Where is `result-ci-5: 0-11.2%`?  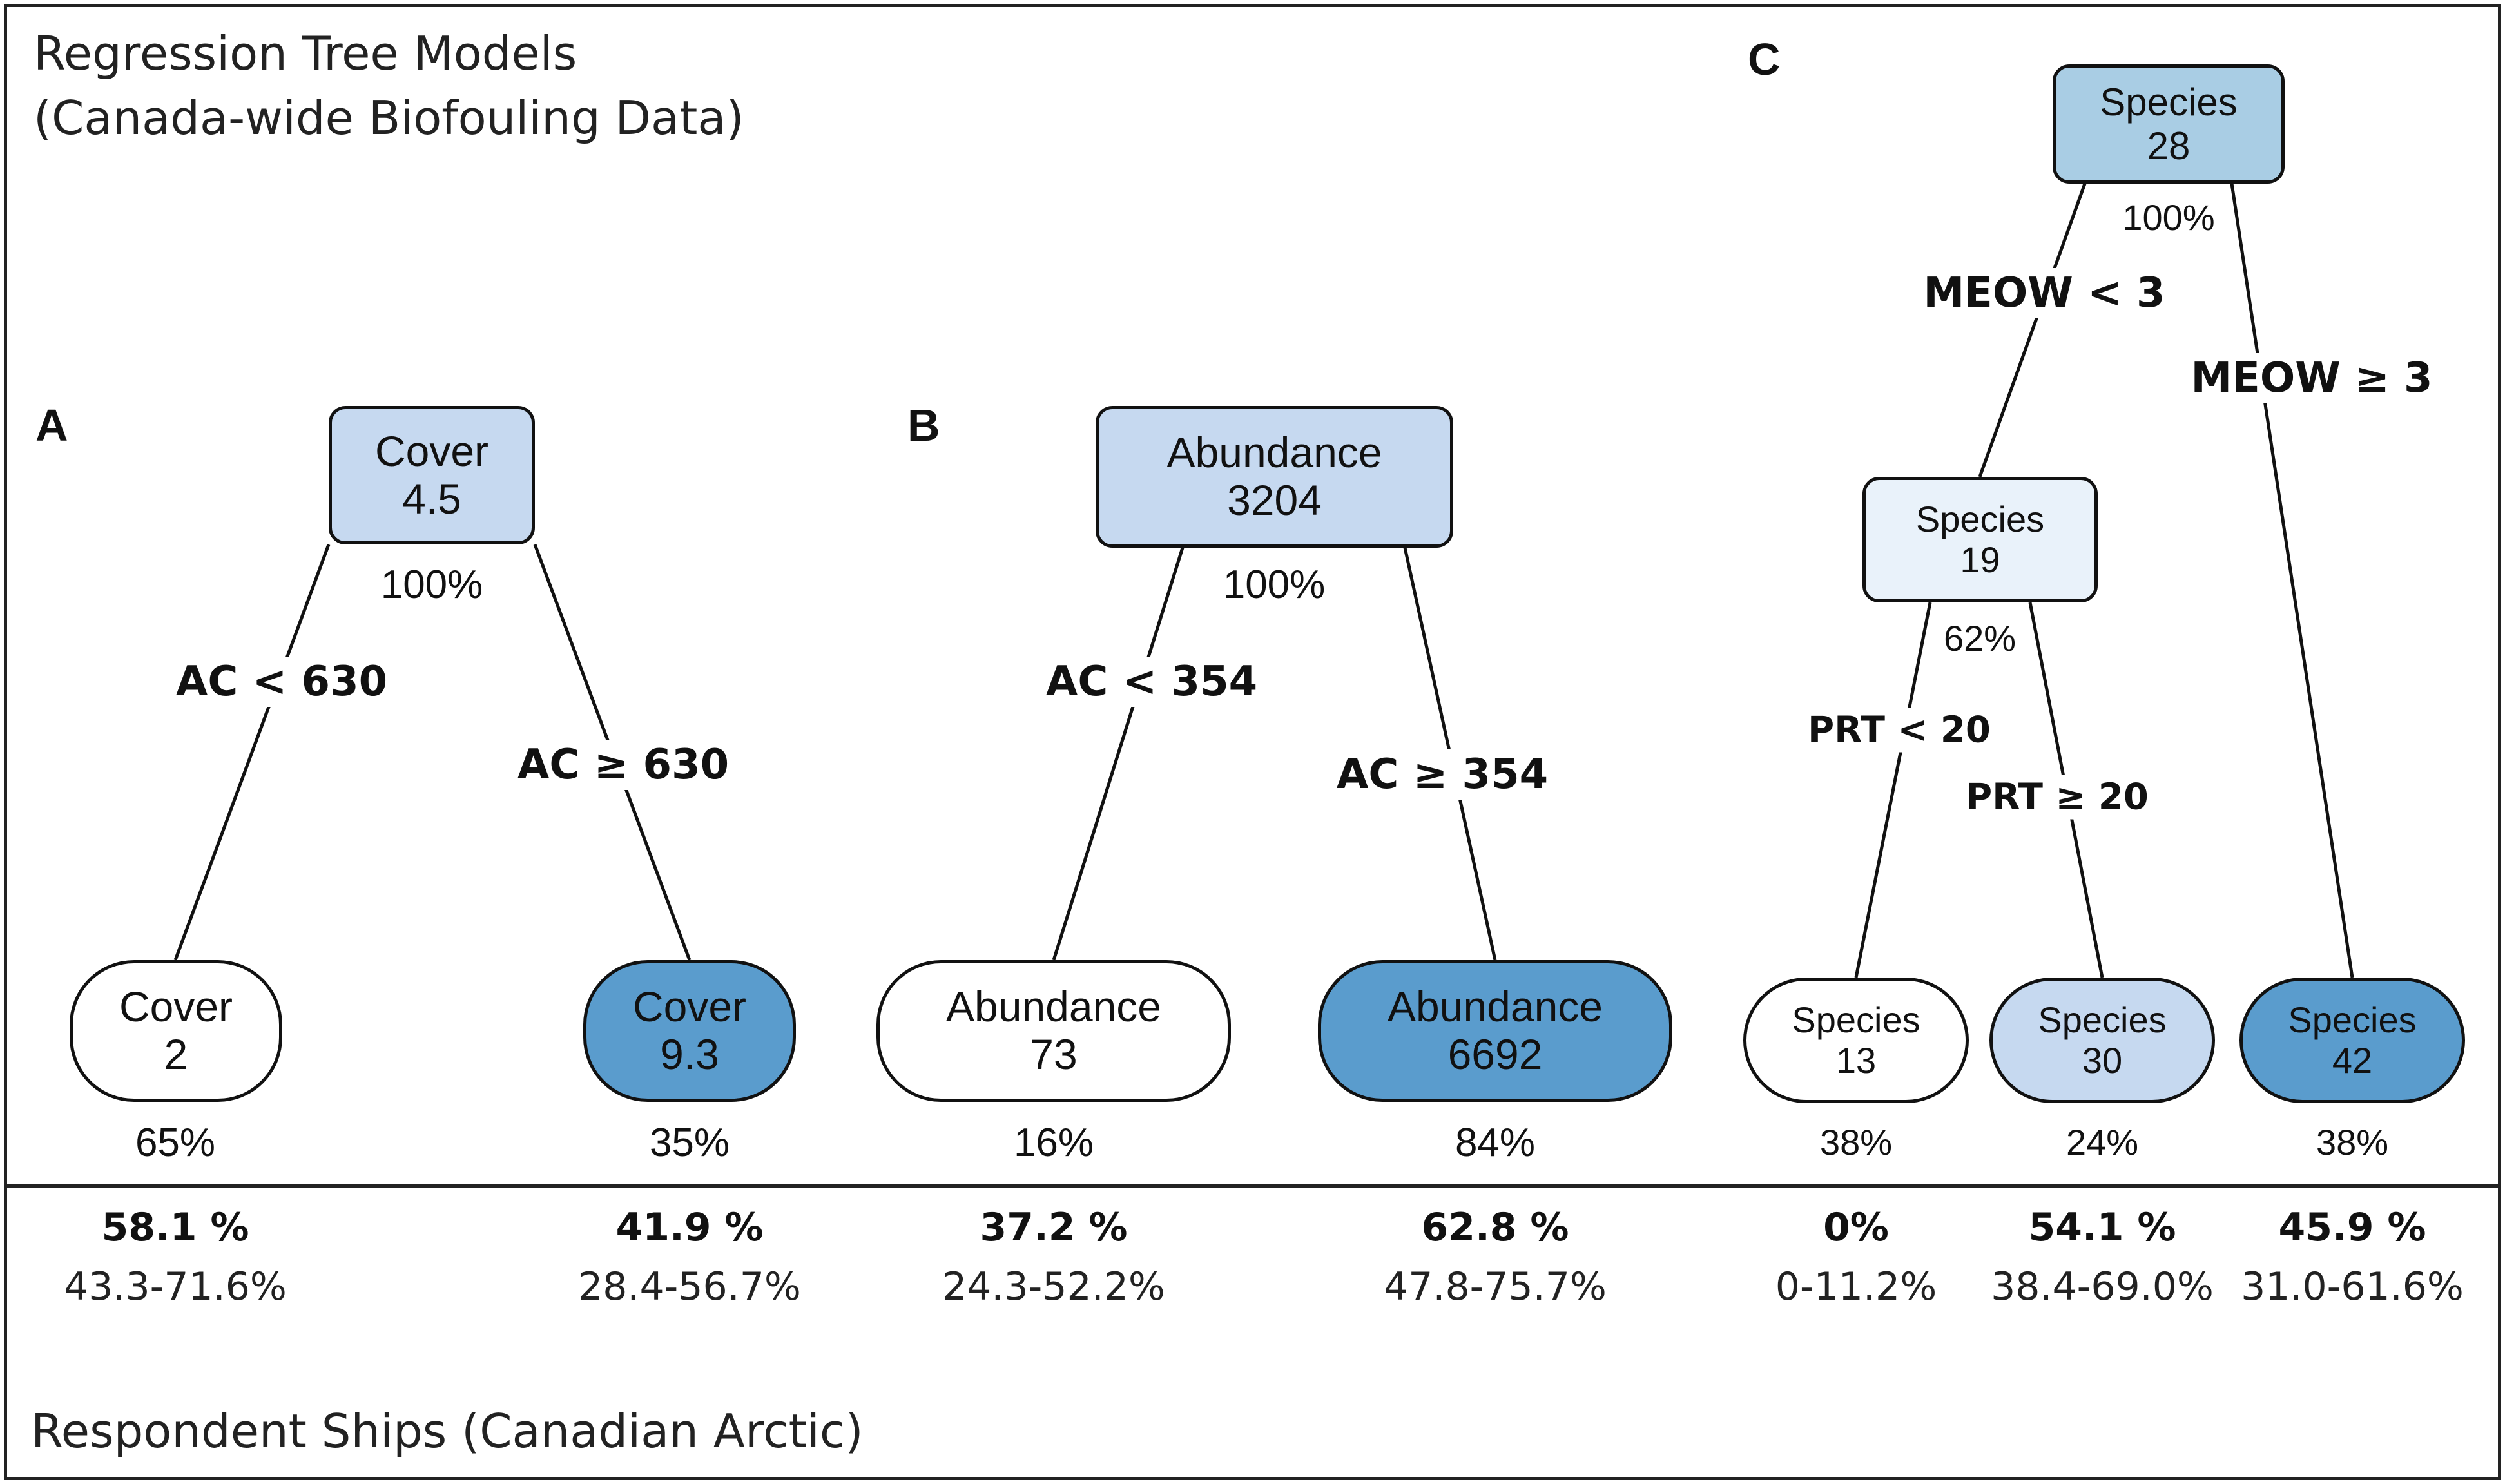 result-ci-5: 0-11.2% is located at coordinates (1856, 1286).